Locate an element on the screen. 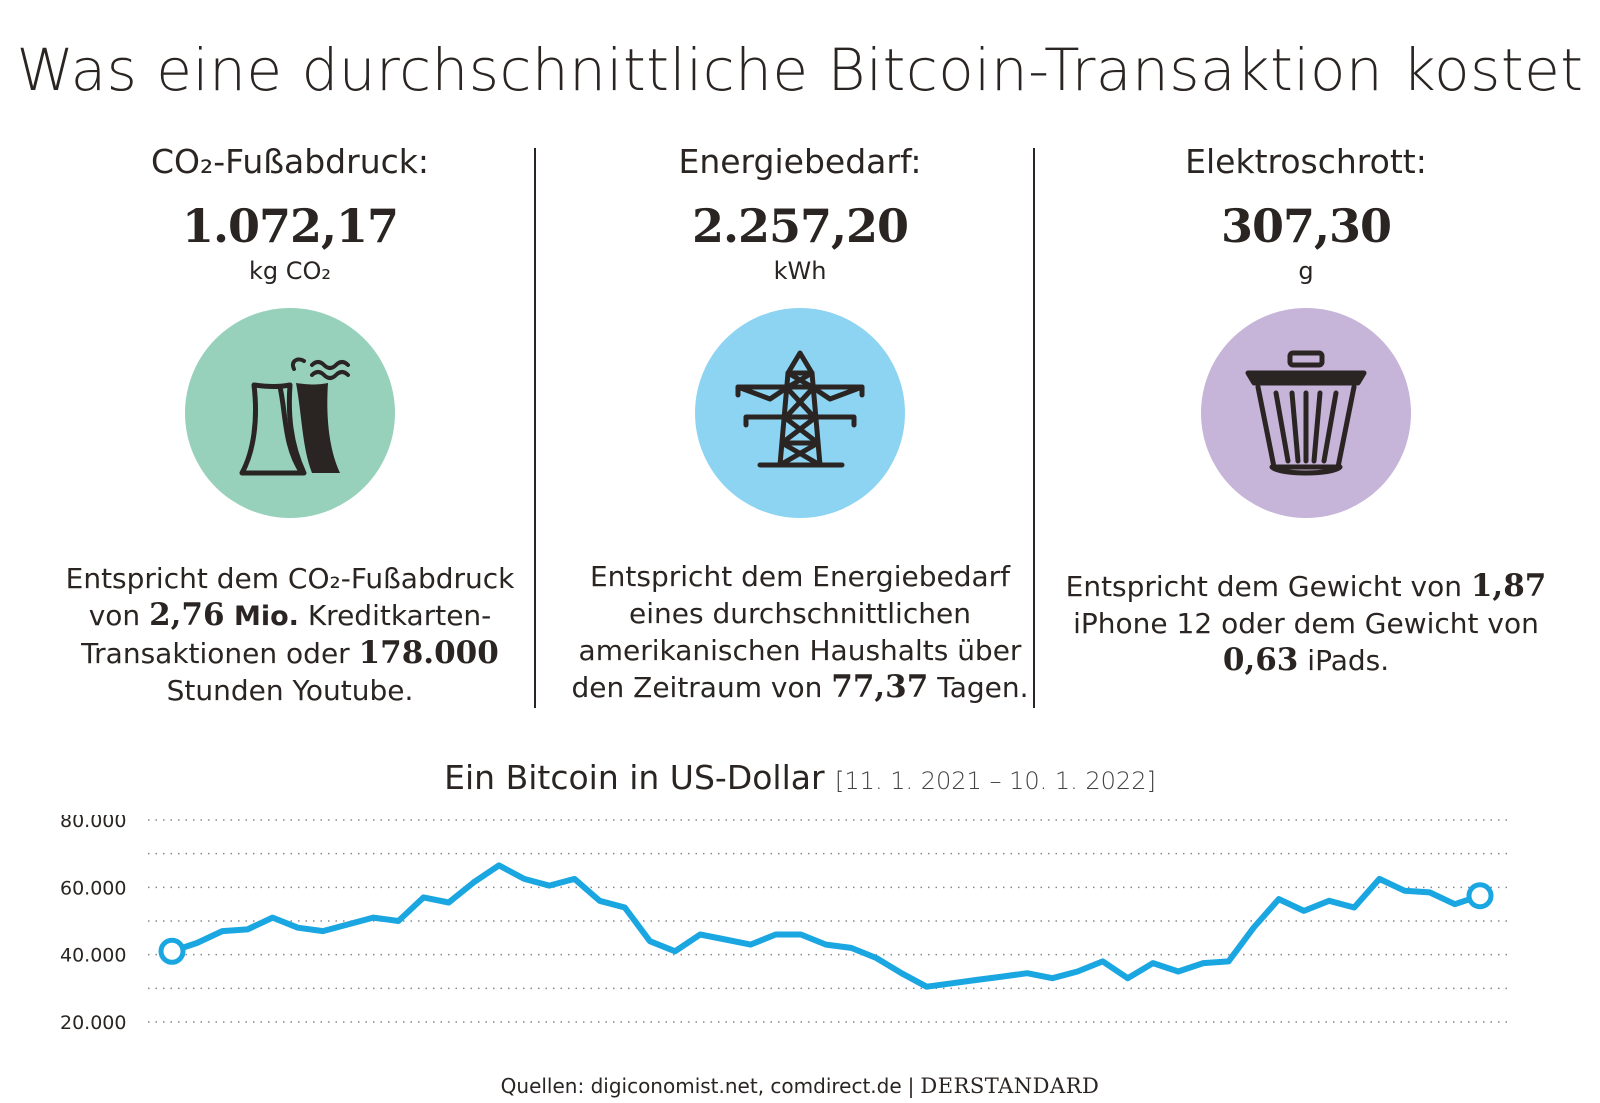 This screenshot has width=1600, height=1103. power-pylon-icon is located at coordinates (800, 409).